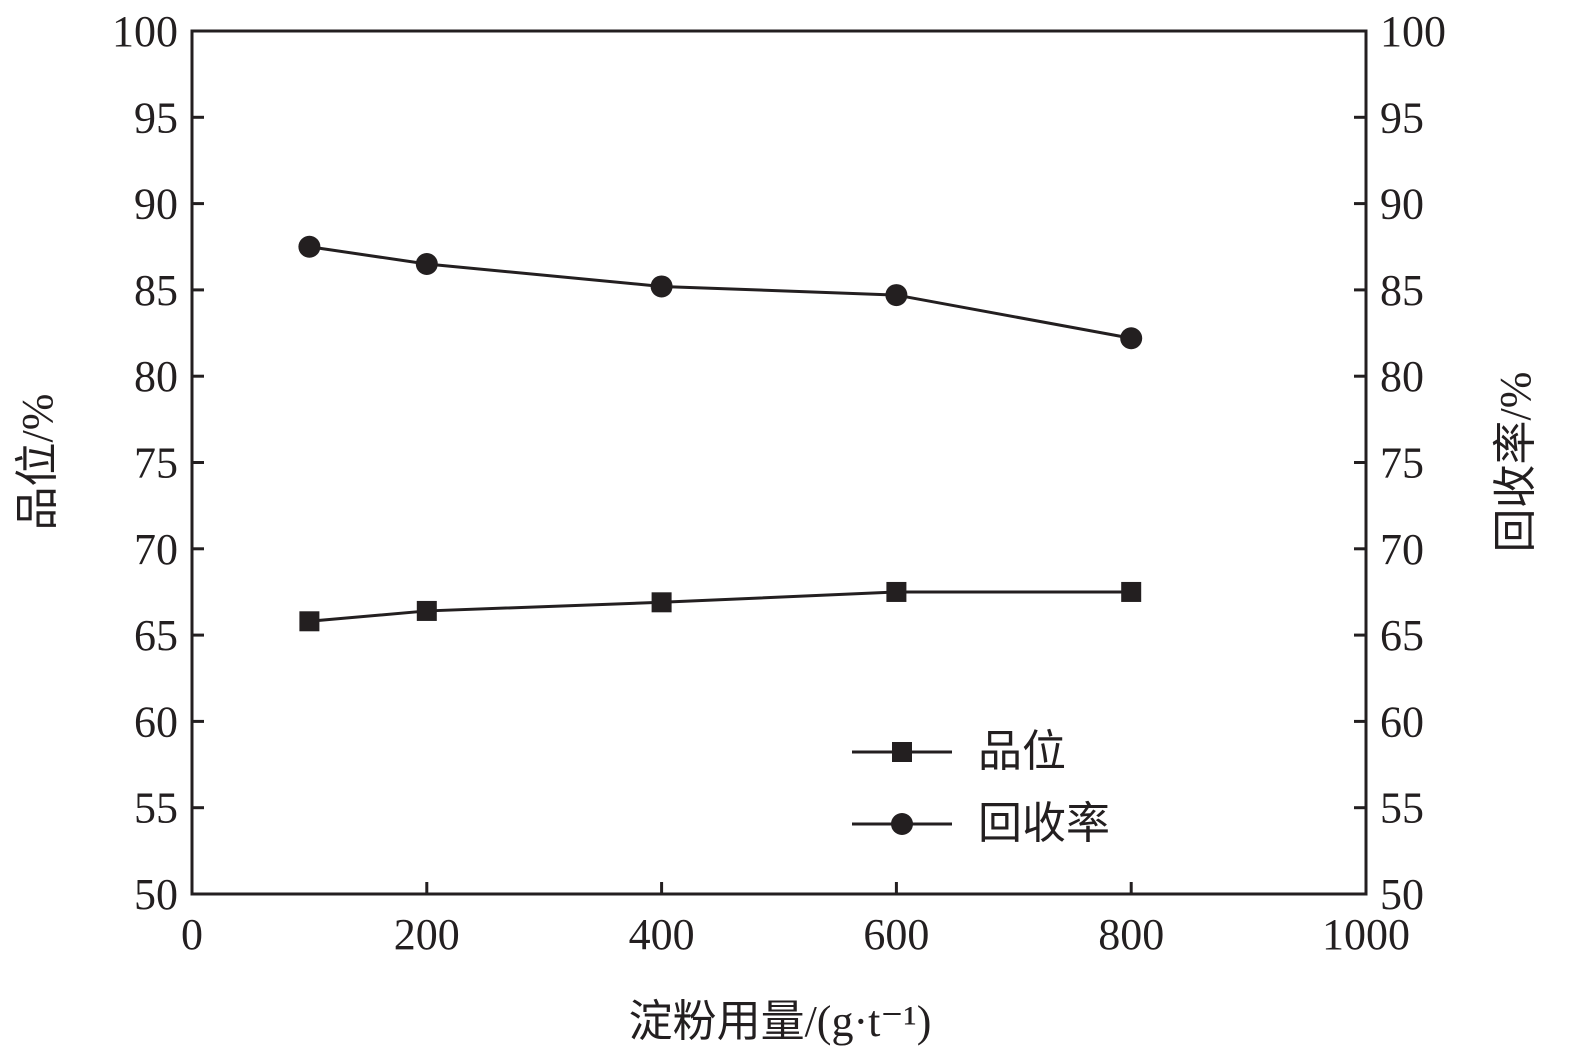 The width and height of the screenshot is (1575, 1059). Describe the element at coordinates (1402, 894) in the screenshot. I see `y-tick-label-right: 50` at that location.